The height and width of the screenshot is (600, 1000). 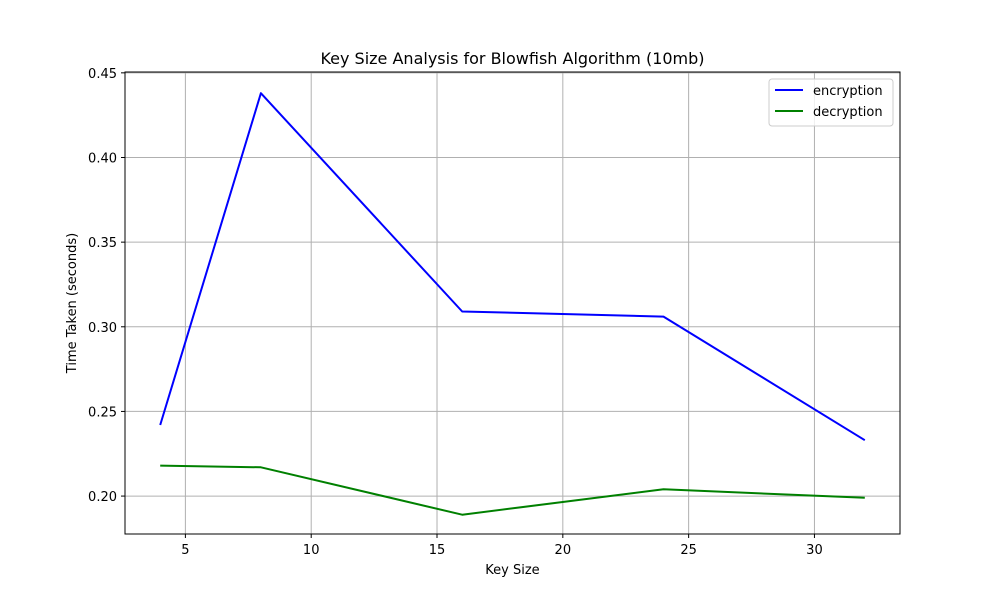 I want to click on x-tick-label: 30, so click(x=814, y=550).